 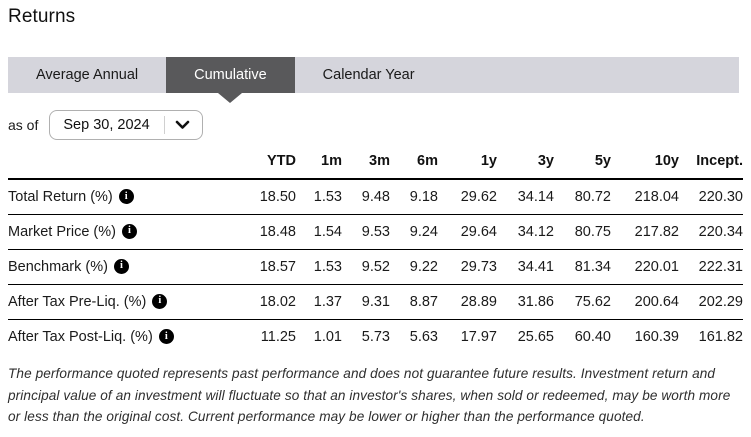 What do you see at coordinates (478, 336) in the screenshot?
I see `value-cell: 17.97` at bounding box center [478, 336].